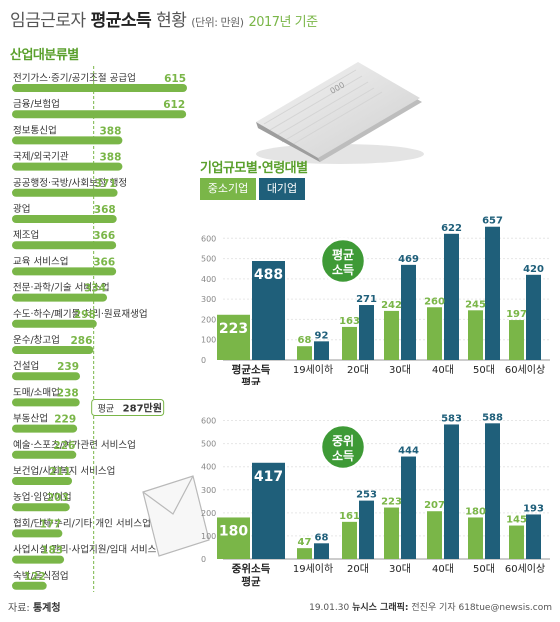 The image size is (560, 622). Describe the element at coordinates (44, 55) in the screenshot. I see `industry-section-title: 산업대분류별` at that location.